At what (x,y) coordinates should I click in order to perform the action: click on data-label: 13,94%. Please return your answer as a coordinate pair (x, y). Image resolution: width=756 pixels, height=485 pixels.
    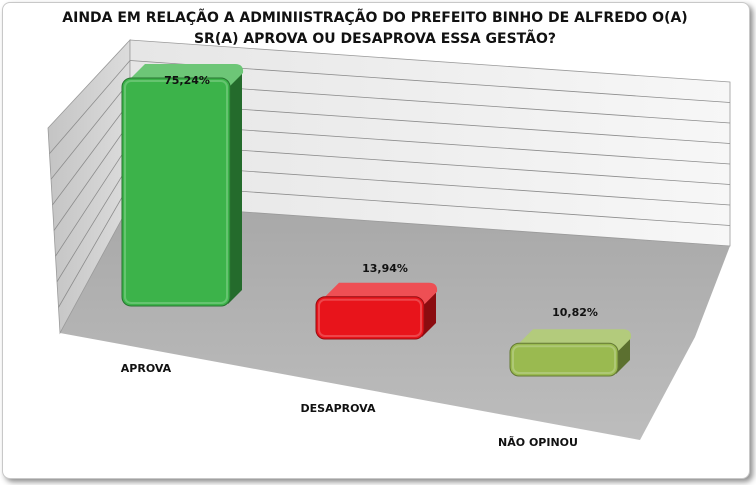
    Looking at the image, I should click on (385, 268).